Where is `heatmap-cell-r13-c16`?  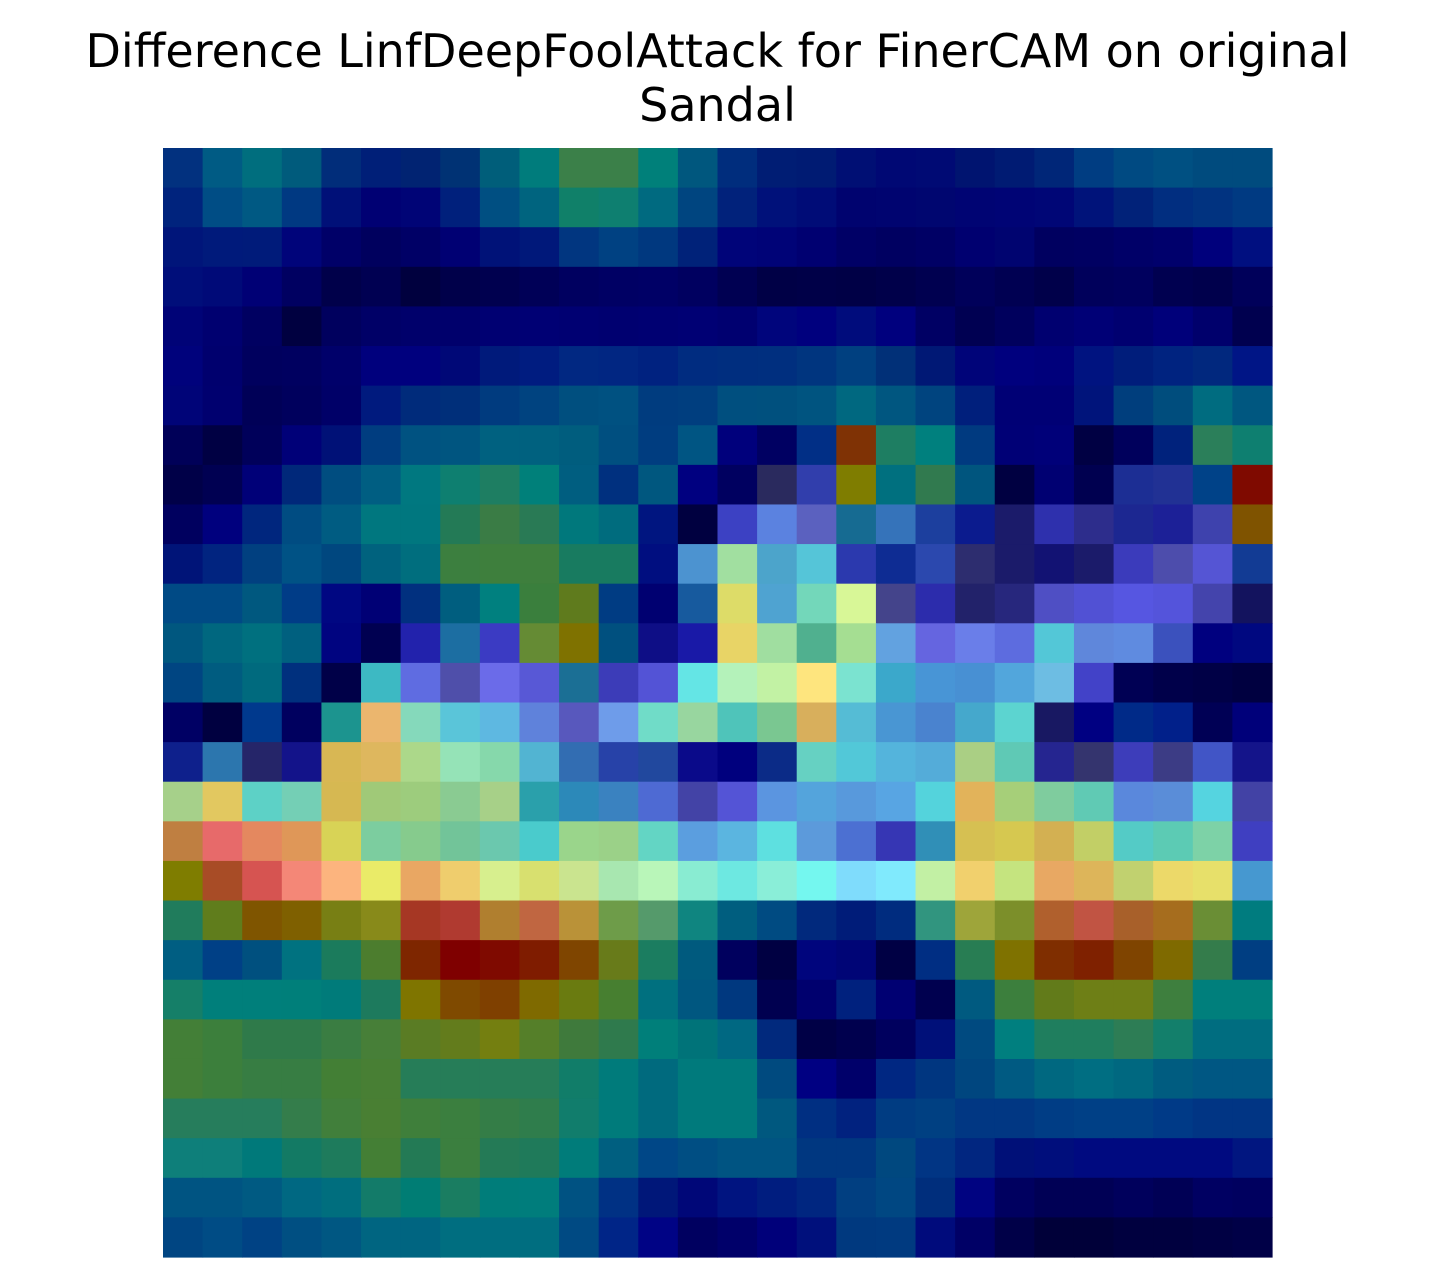
heatmap-cell-r13-c16 is located at coordinates (816, 683).